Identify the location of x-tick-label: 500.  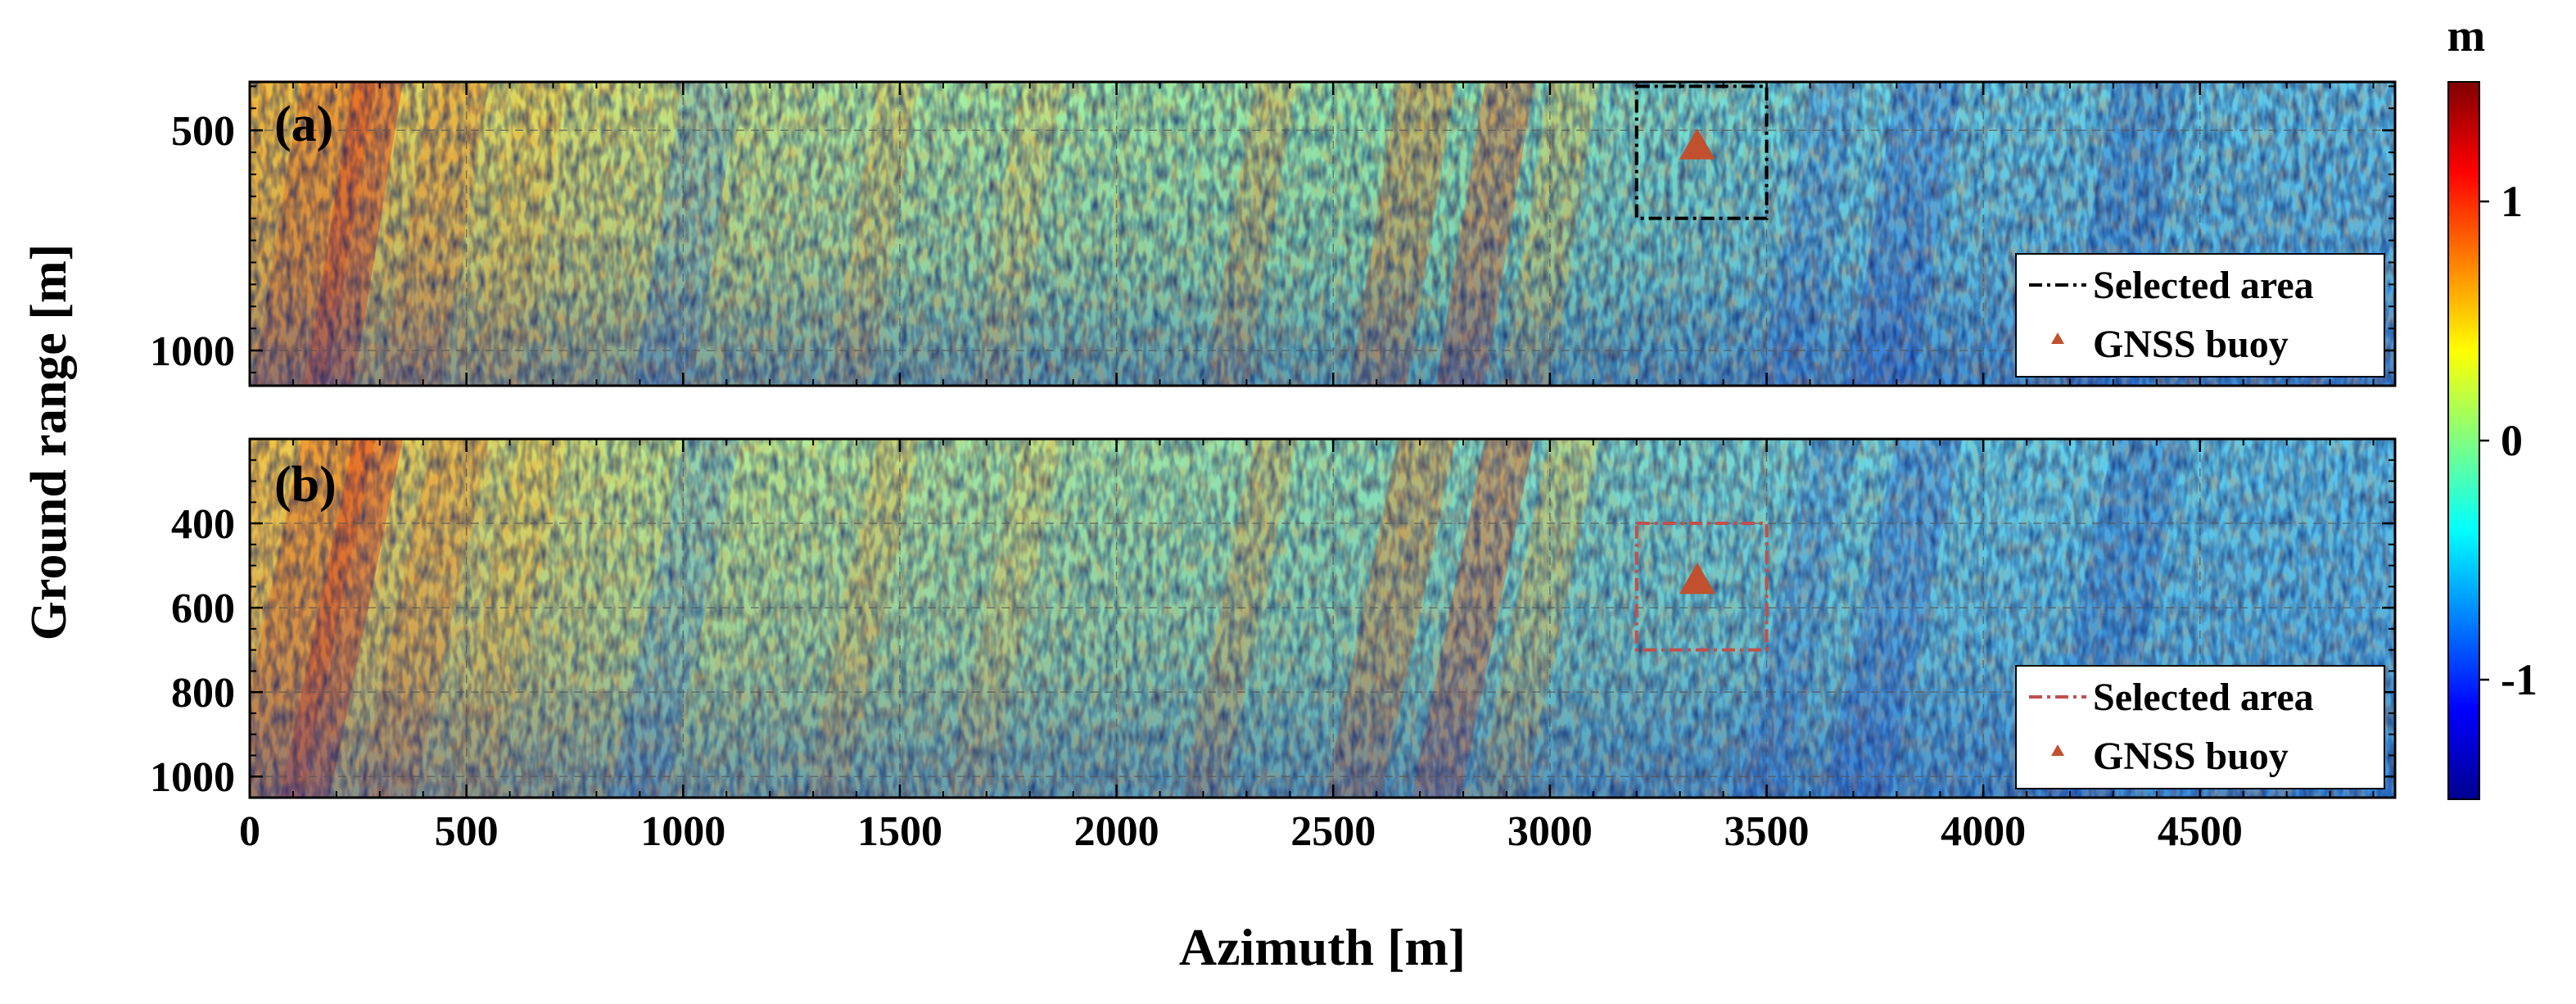
(467, 831).